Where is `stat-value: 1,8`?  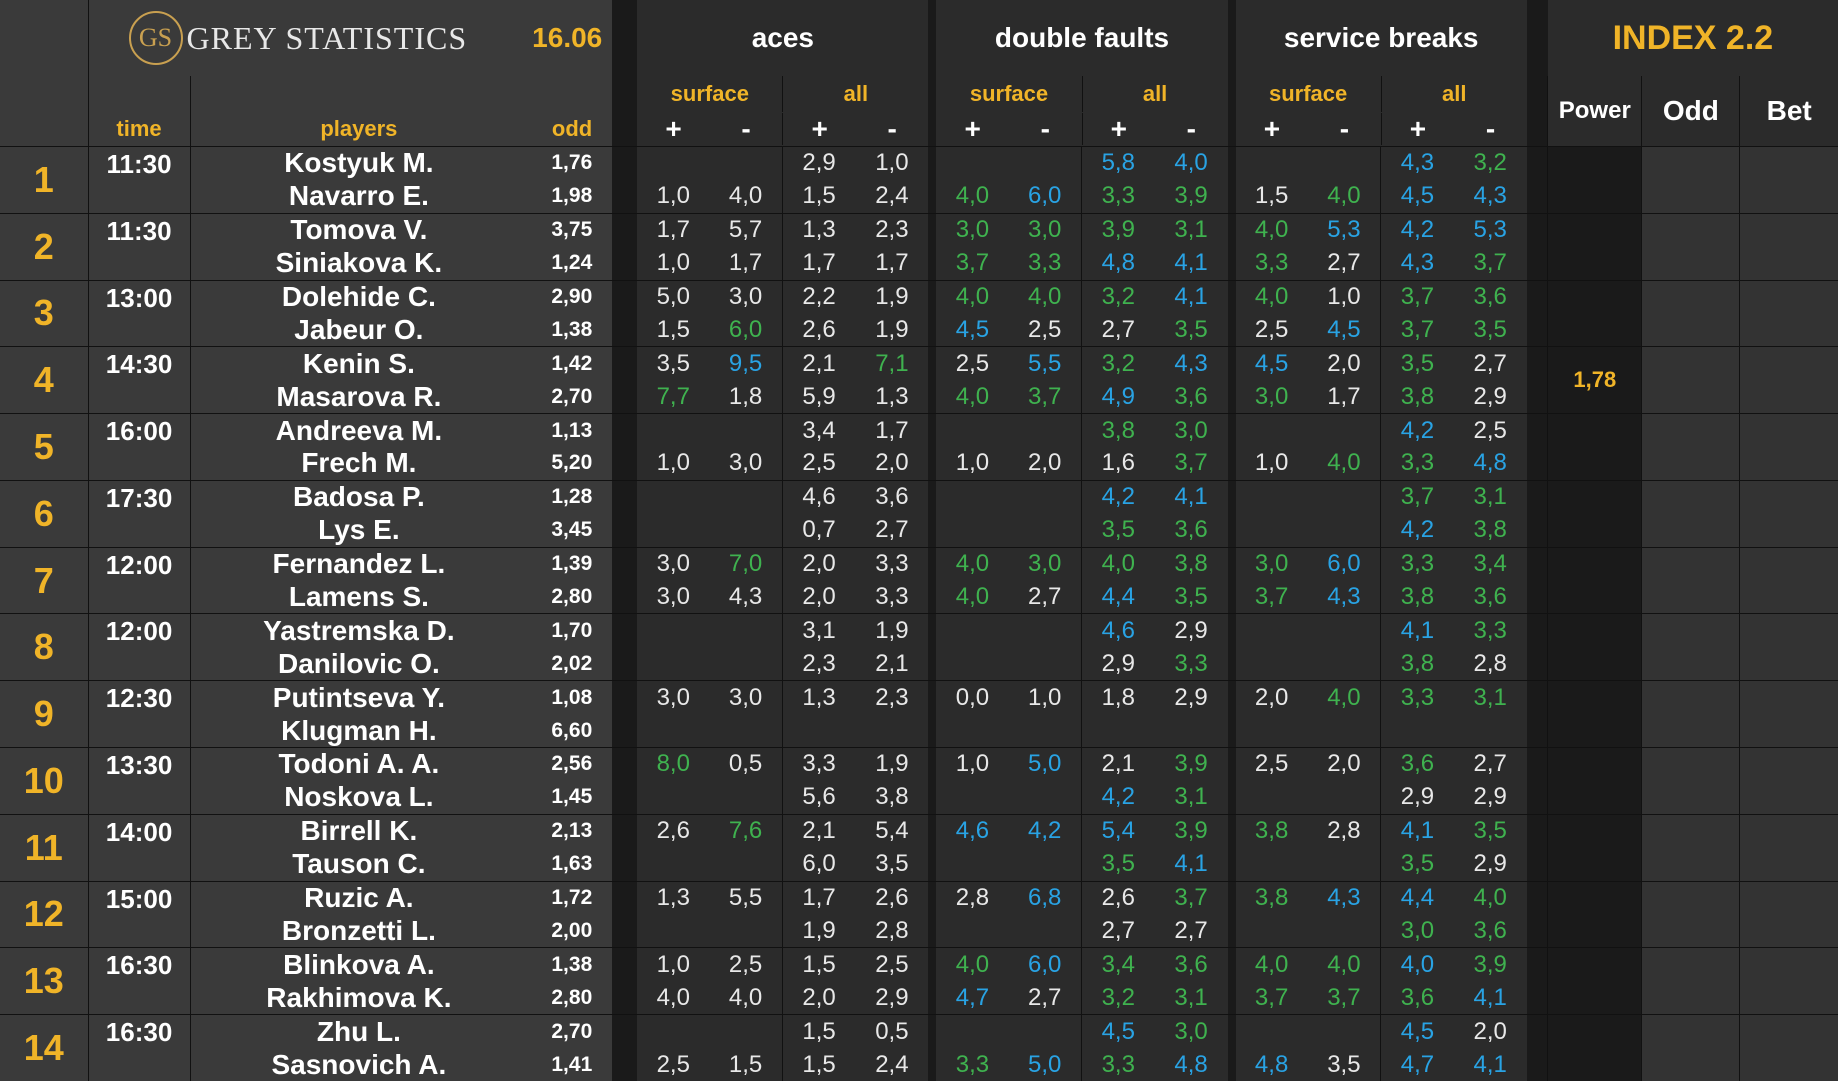
stat-value: 1,8 is located at coordinates (1117, 697).